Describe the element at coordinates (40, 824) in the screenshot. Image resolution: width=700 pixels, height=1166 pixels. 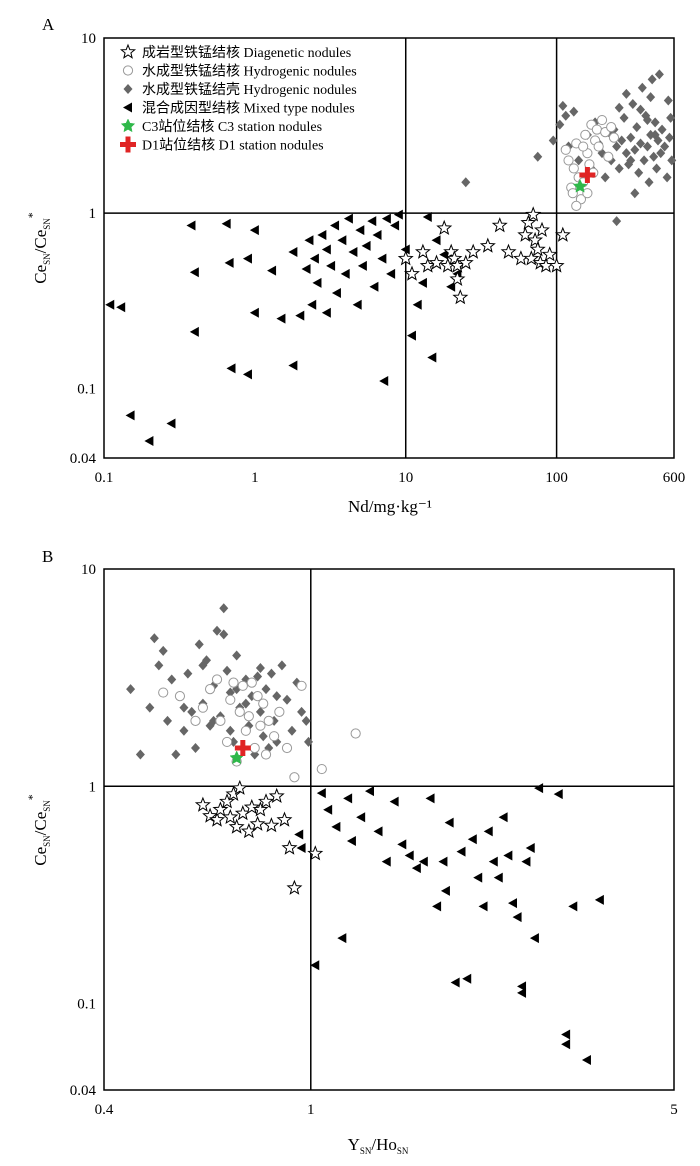
I see `y-label-mid: /Ce` at that location.